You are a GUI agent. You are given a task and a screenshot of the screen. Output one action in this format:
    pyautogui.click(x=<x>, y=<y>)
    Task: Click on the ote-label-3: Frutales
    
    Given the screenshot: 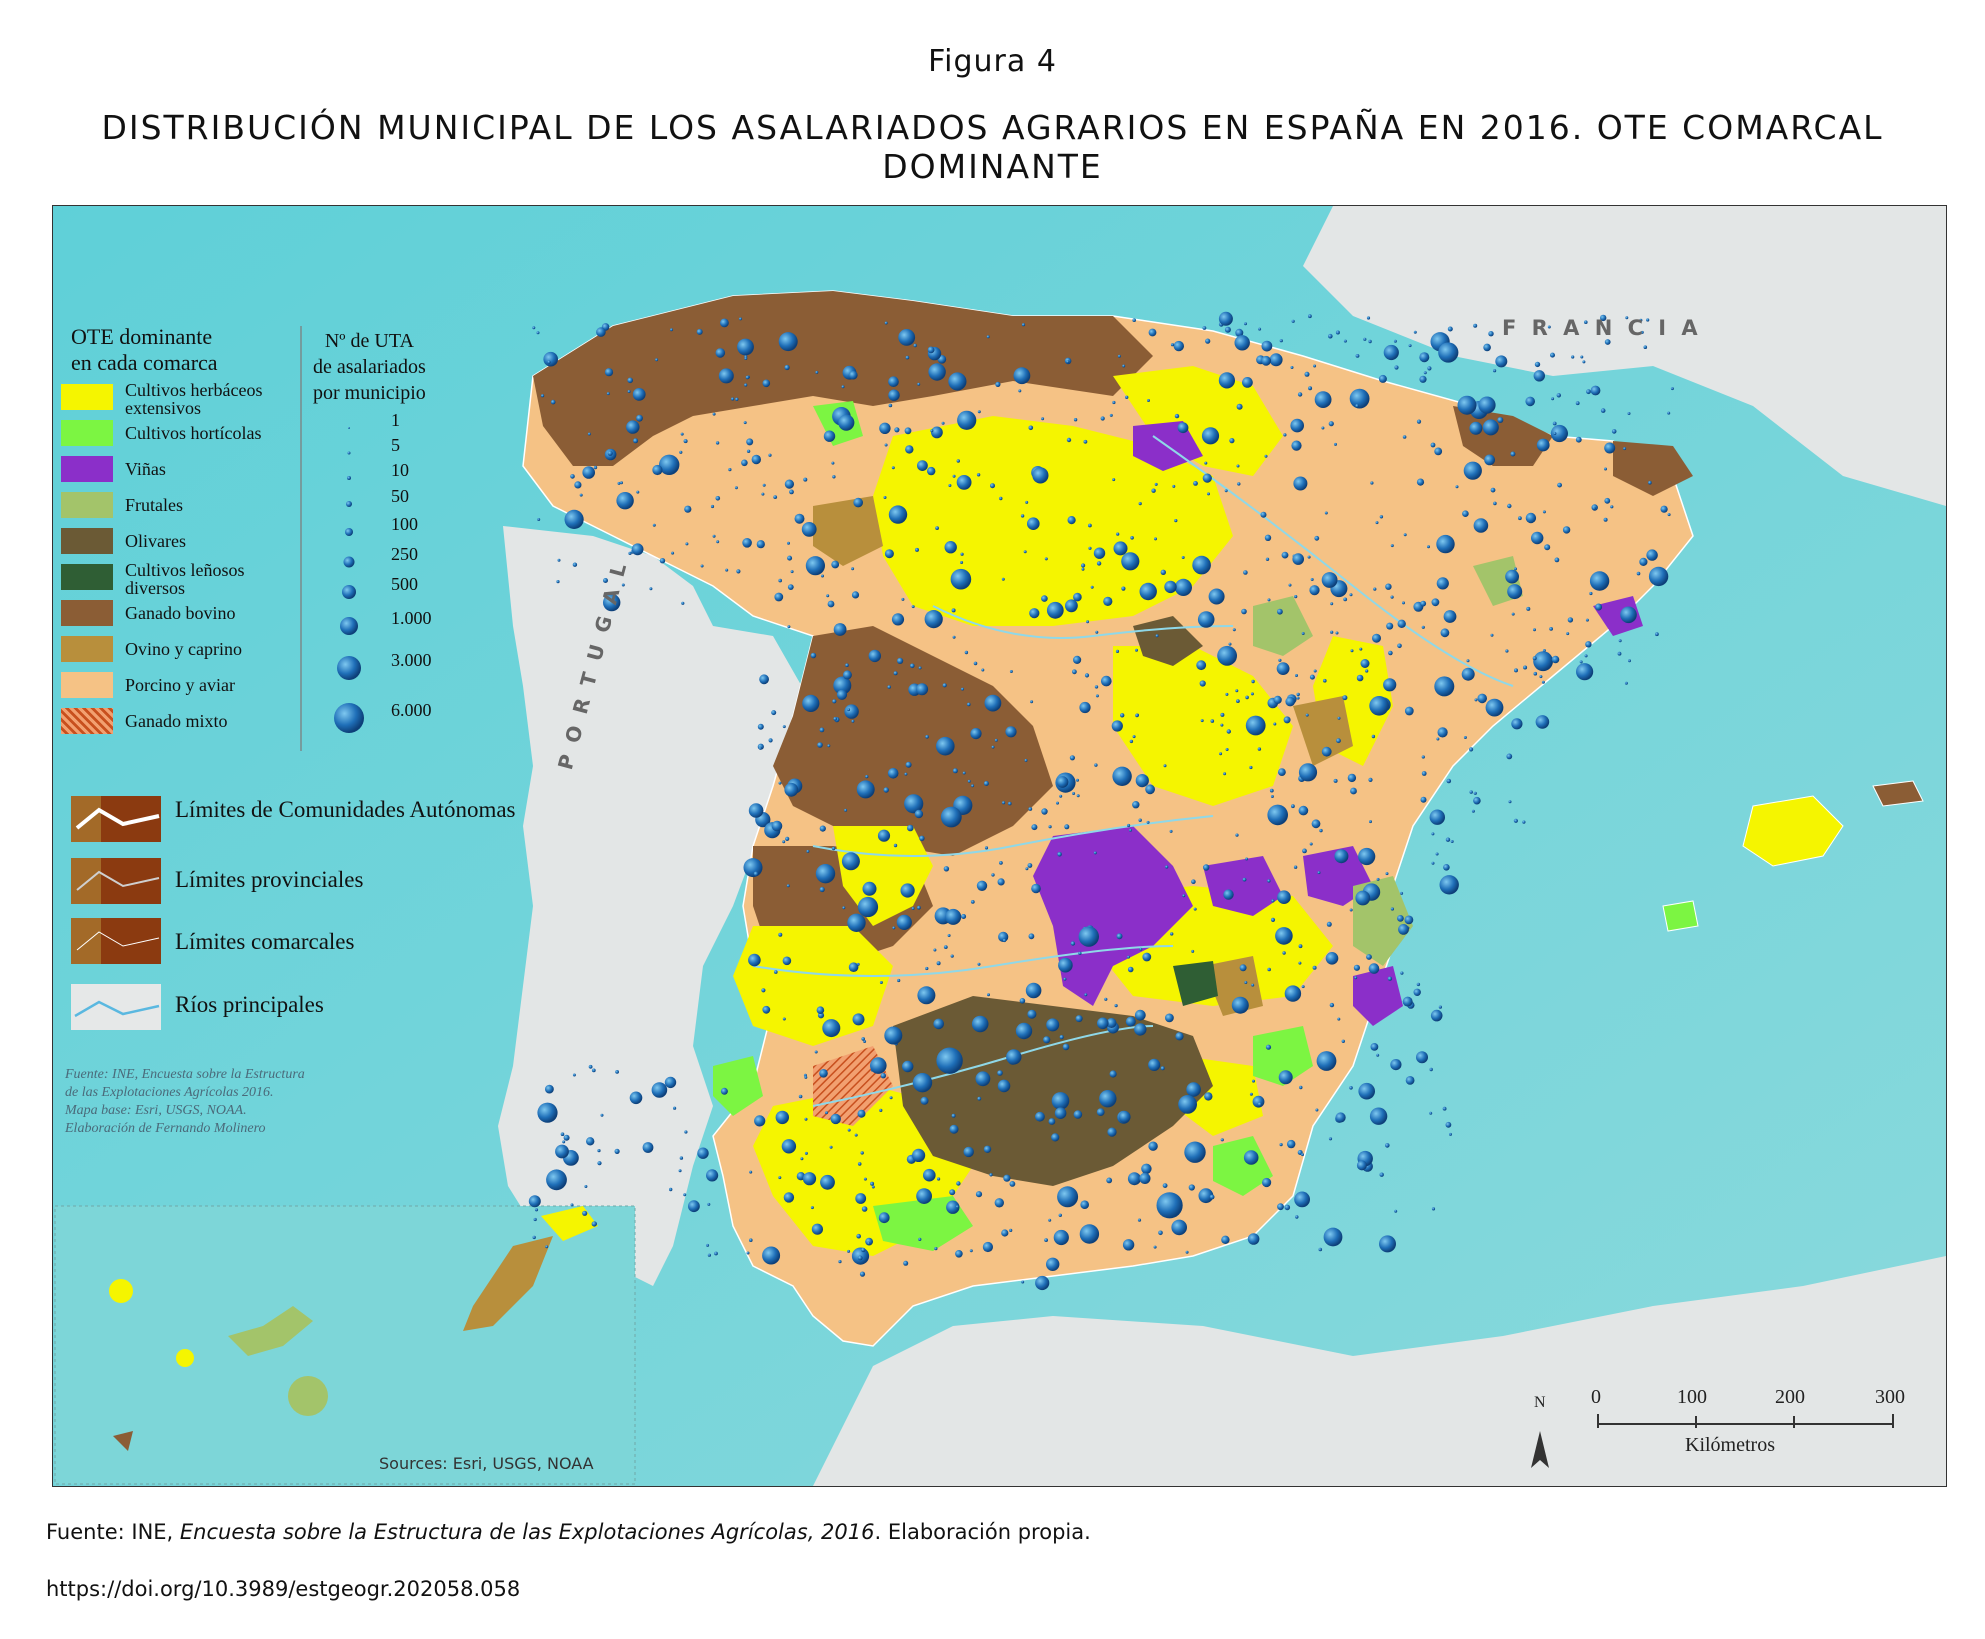 What is the action you would take?
    pyautogui.click(x=154, y=505)
    